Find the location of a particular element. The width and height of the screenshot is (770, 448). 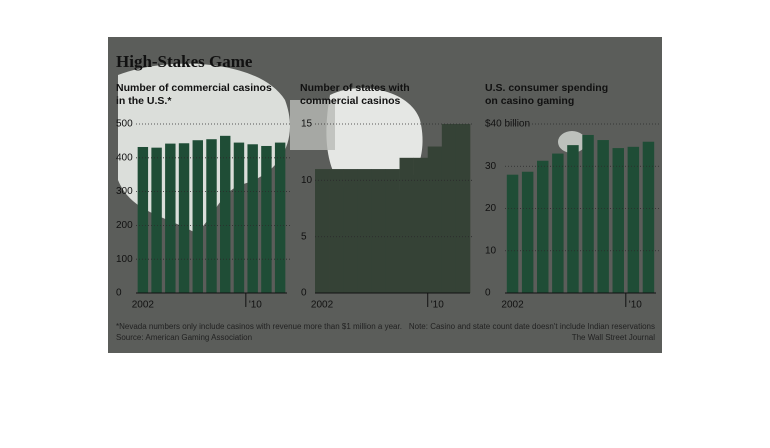

y-tick-label: 500 is located at coordinates (124, 124).